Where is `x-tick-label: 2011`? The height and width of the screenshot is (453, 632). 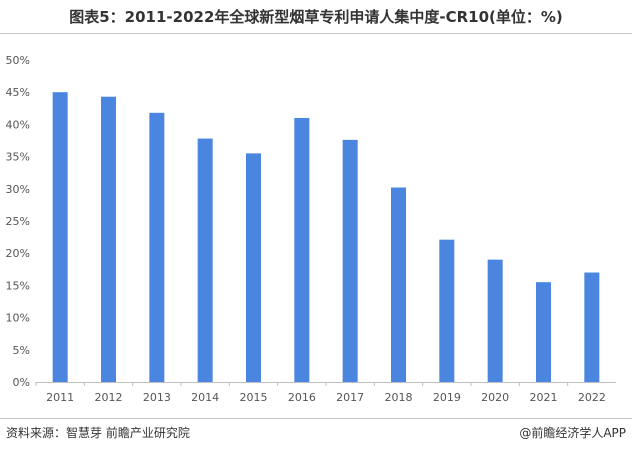
x-tick-label: 2011 is located at coordinates (60, 397).